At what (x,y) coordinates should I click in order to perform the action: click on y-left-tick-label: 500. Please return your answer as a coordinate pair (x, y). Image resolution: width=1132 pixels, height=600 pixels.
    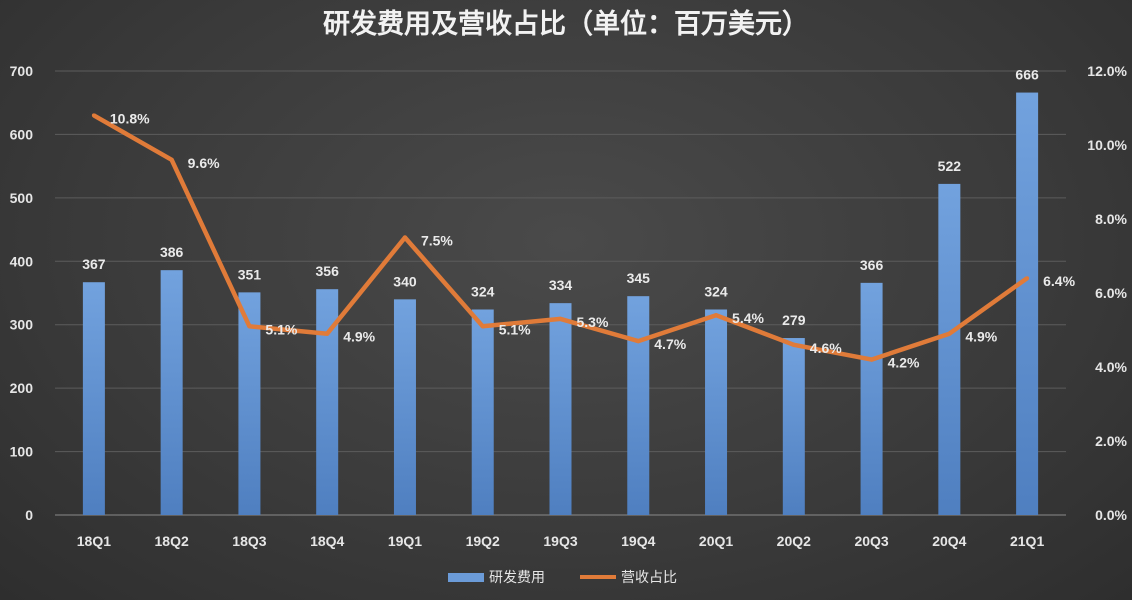
    Looking at the image, I should click on (22, 198).